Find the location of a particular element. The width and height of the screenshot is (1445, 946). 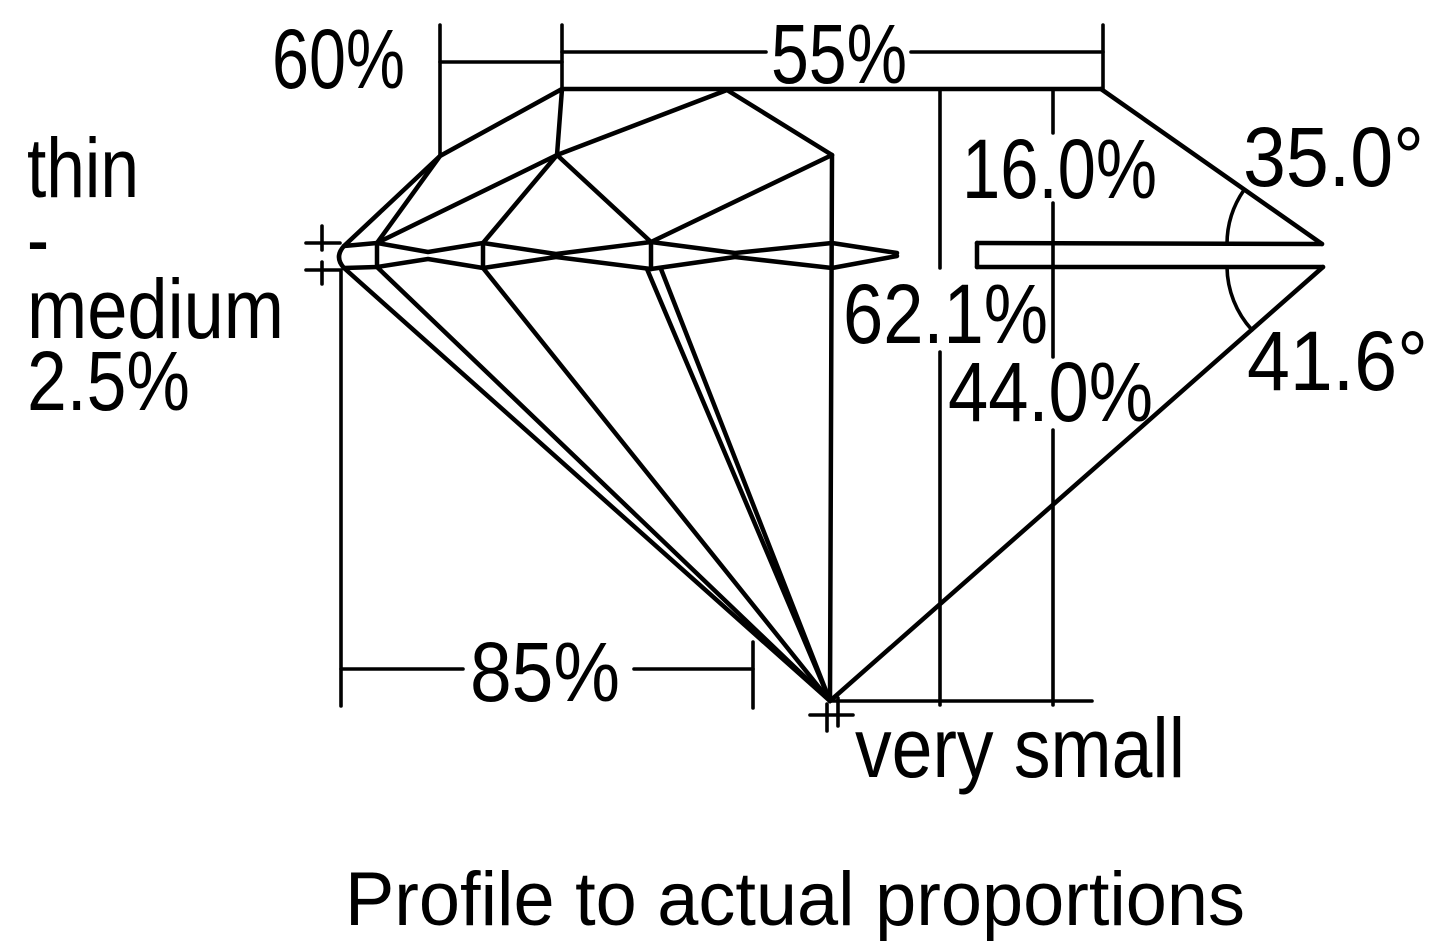

girdle-lower-edge is located at coordinates (620, 262).